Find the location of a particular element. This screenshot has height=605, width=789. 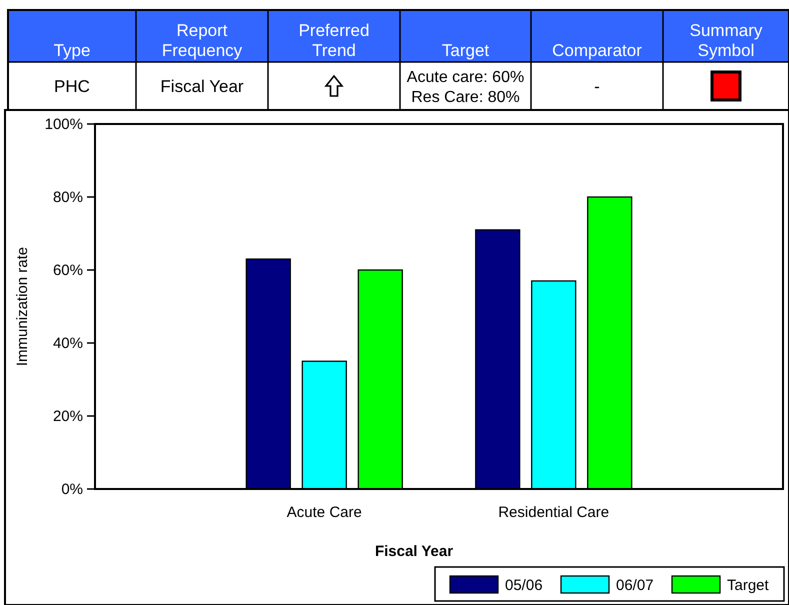

y-tick-label: 60% is located at coordinates (67, 270).